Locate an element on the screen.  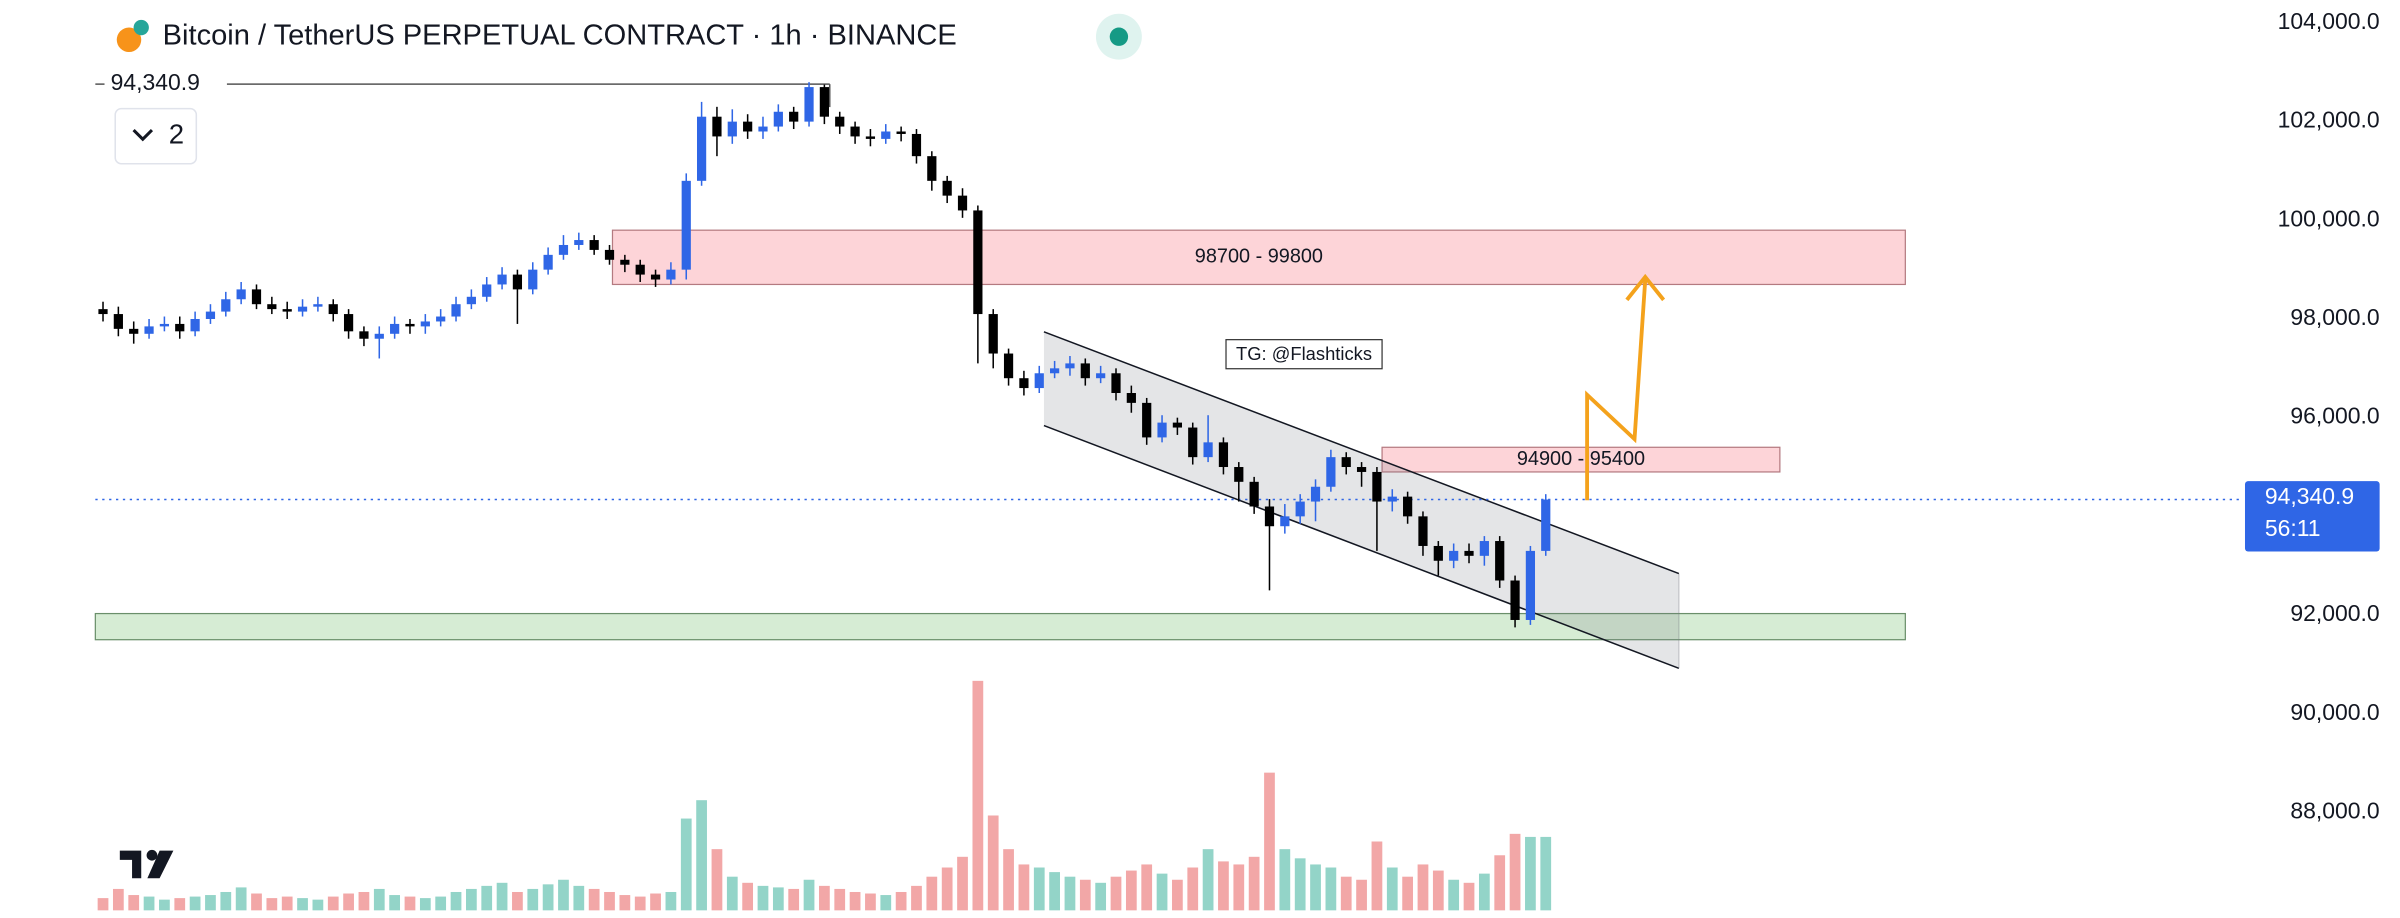
zone-label: 94900 - 95400 is located at coordinates (1581, 459).